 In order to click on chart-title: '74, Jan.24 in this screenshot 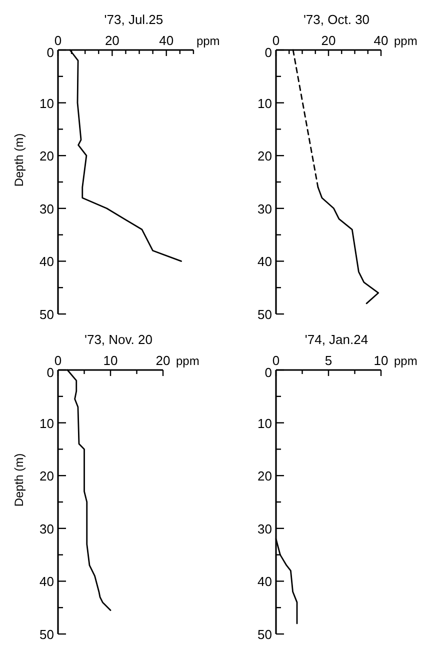, I will do `click(336, 339)`.